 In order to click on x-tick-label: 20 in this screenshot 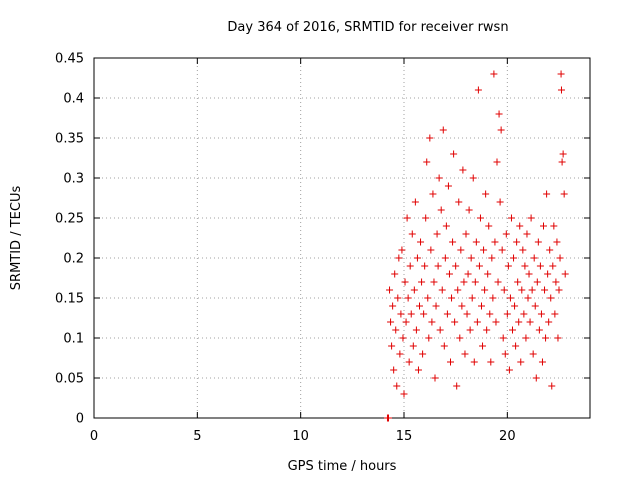, I will do `click(507, 436)`.